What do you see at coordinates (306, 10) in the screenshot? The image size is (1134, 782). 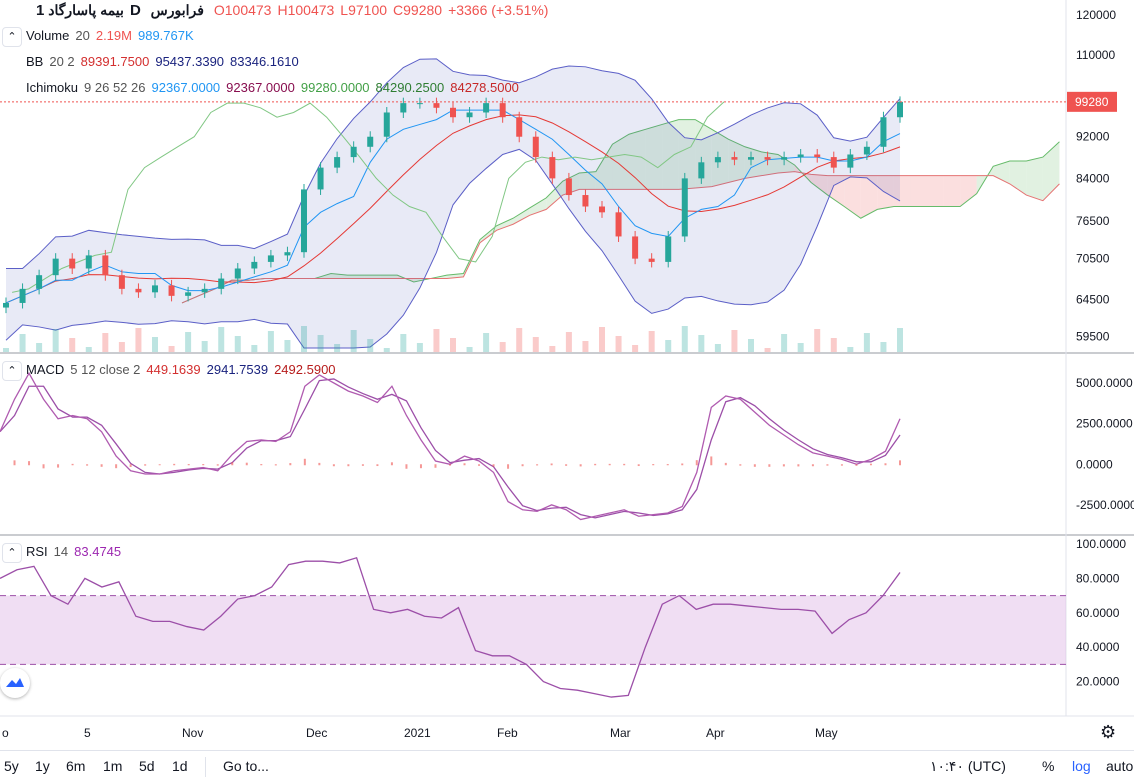 I see `ohlc-high: H100473` at bounding box center [306, 10].